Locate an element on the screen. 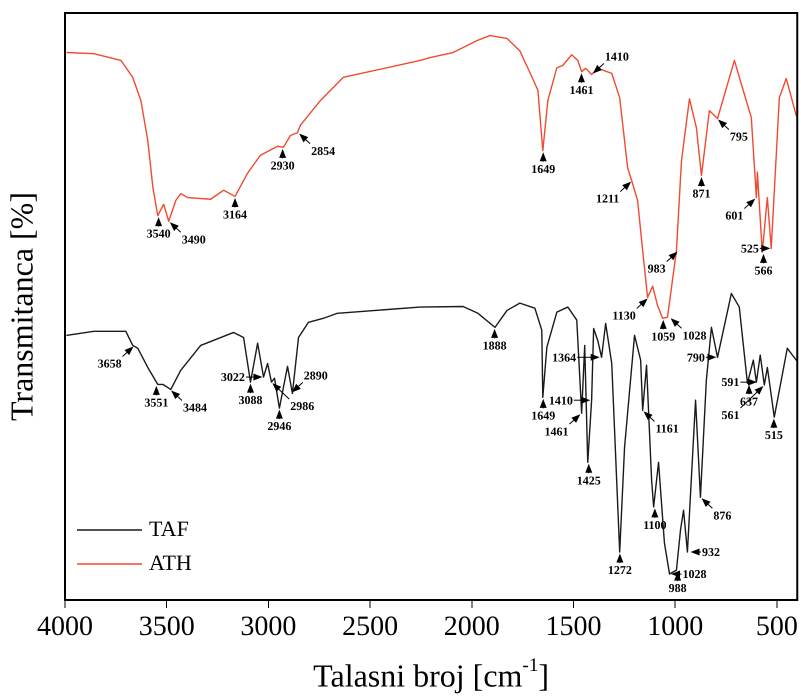 The height and width of the screenshot is (700, 801). annotation: 3088 is located at coordinates (250, 400).